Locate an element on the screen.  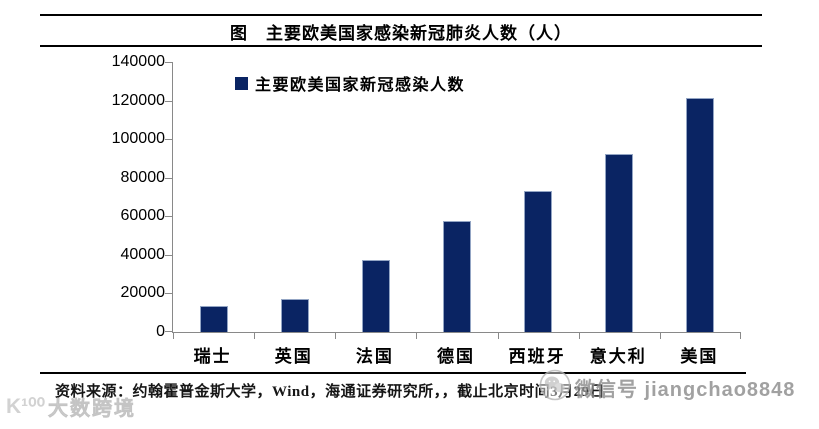
footer-rule is located at coordinates (393, 373).